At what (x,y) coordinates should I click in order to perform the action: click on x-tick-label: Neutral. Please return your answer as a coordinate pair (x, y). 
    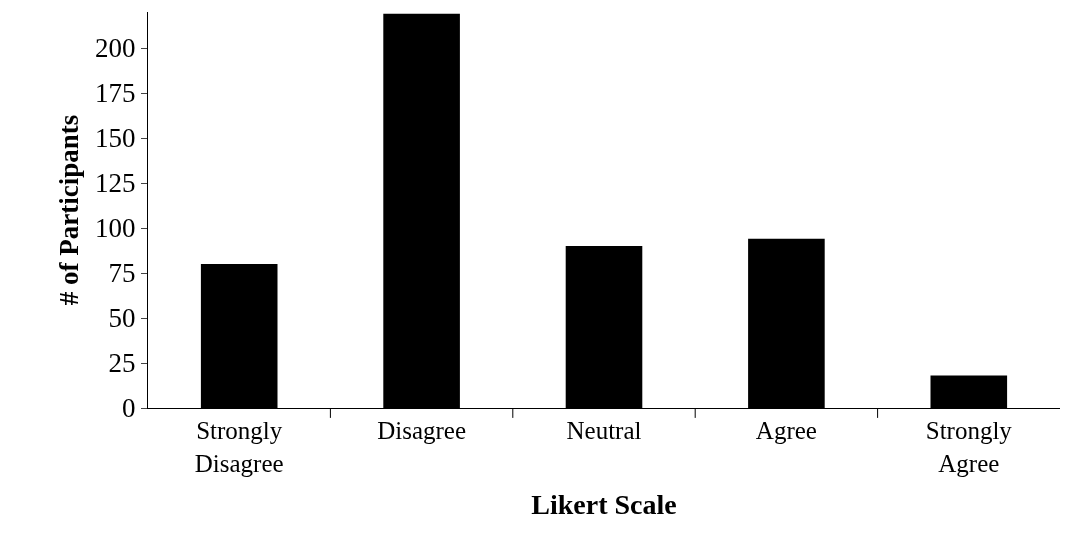
    Looking at the image, I should click on (604, 430).